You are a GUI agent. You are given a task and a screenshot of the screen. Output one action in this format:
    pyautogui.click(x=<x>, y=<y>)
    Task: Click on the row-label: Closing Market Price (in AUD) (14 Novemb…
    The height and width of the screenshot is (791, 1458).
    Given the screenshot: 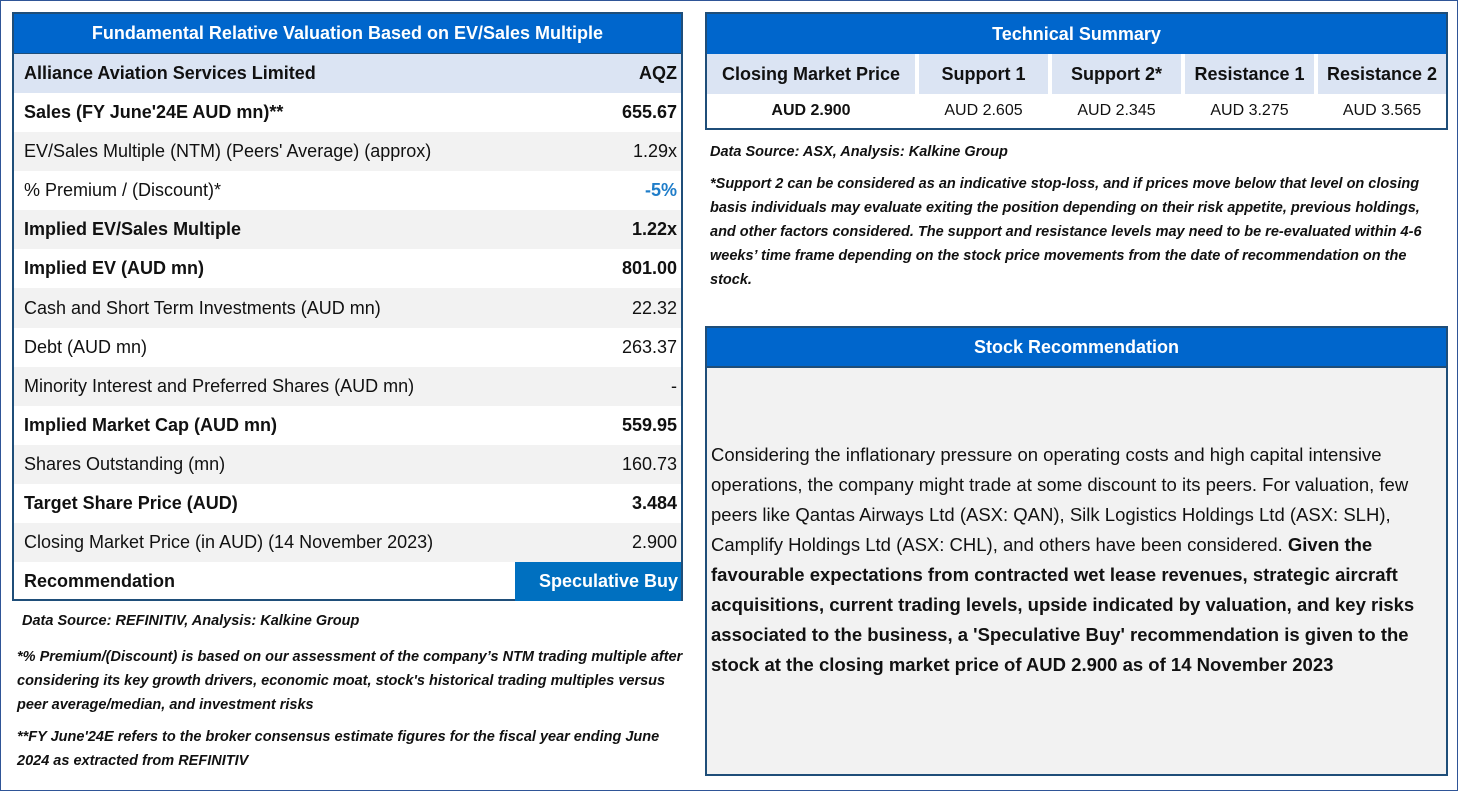 What is the action you would take?
    pyautogui.click(x=229, y=542)
    